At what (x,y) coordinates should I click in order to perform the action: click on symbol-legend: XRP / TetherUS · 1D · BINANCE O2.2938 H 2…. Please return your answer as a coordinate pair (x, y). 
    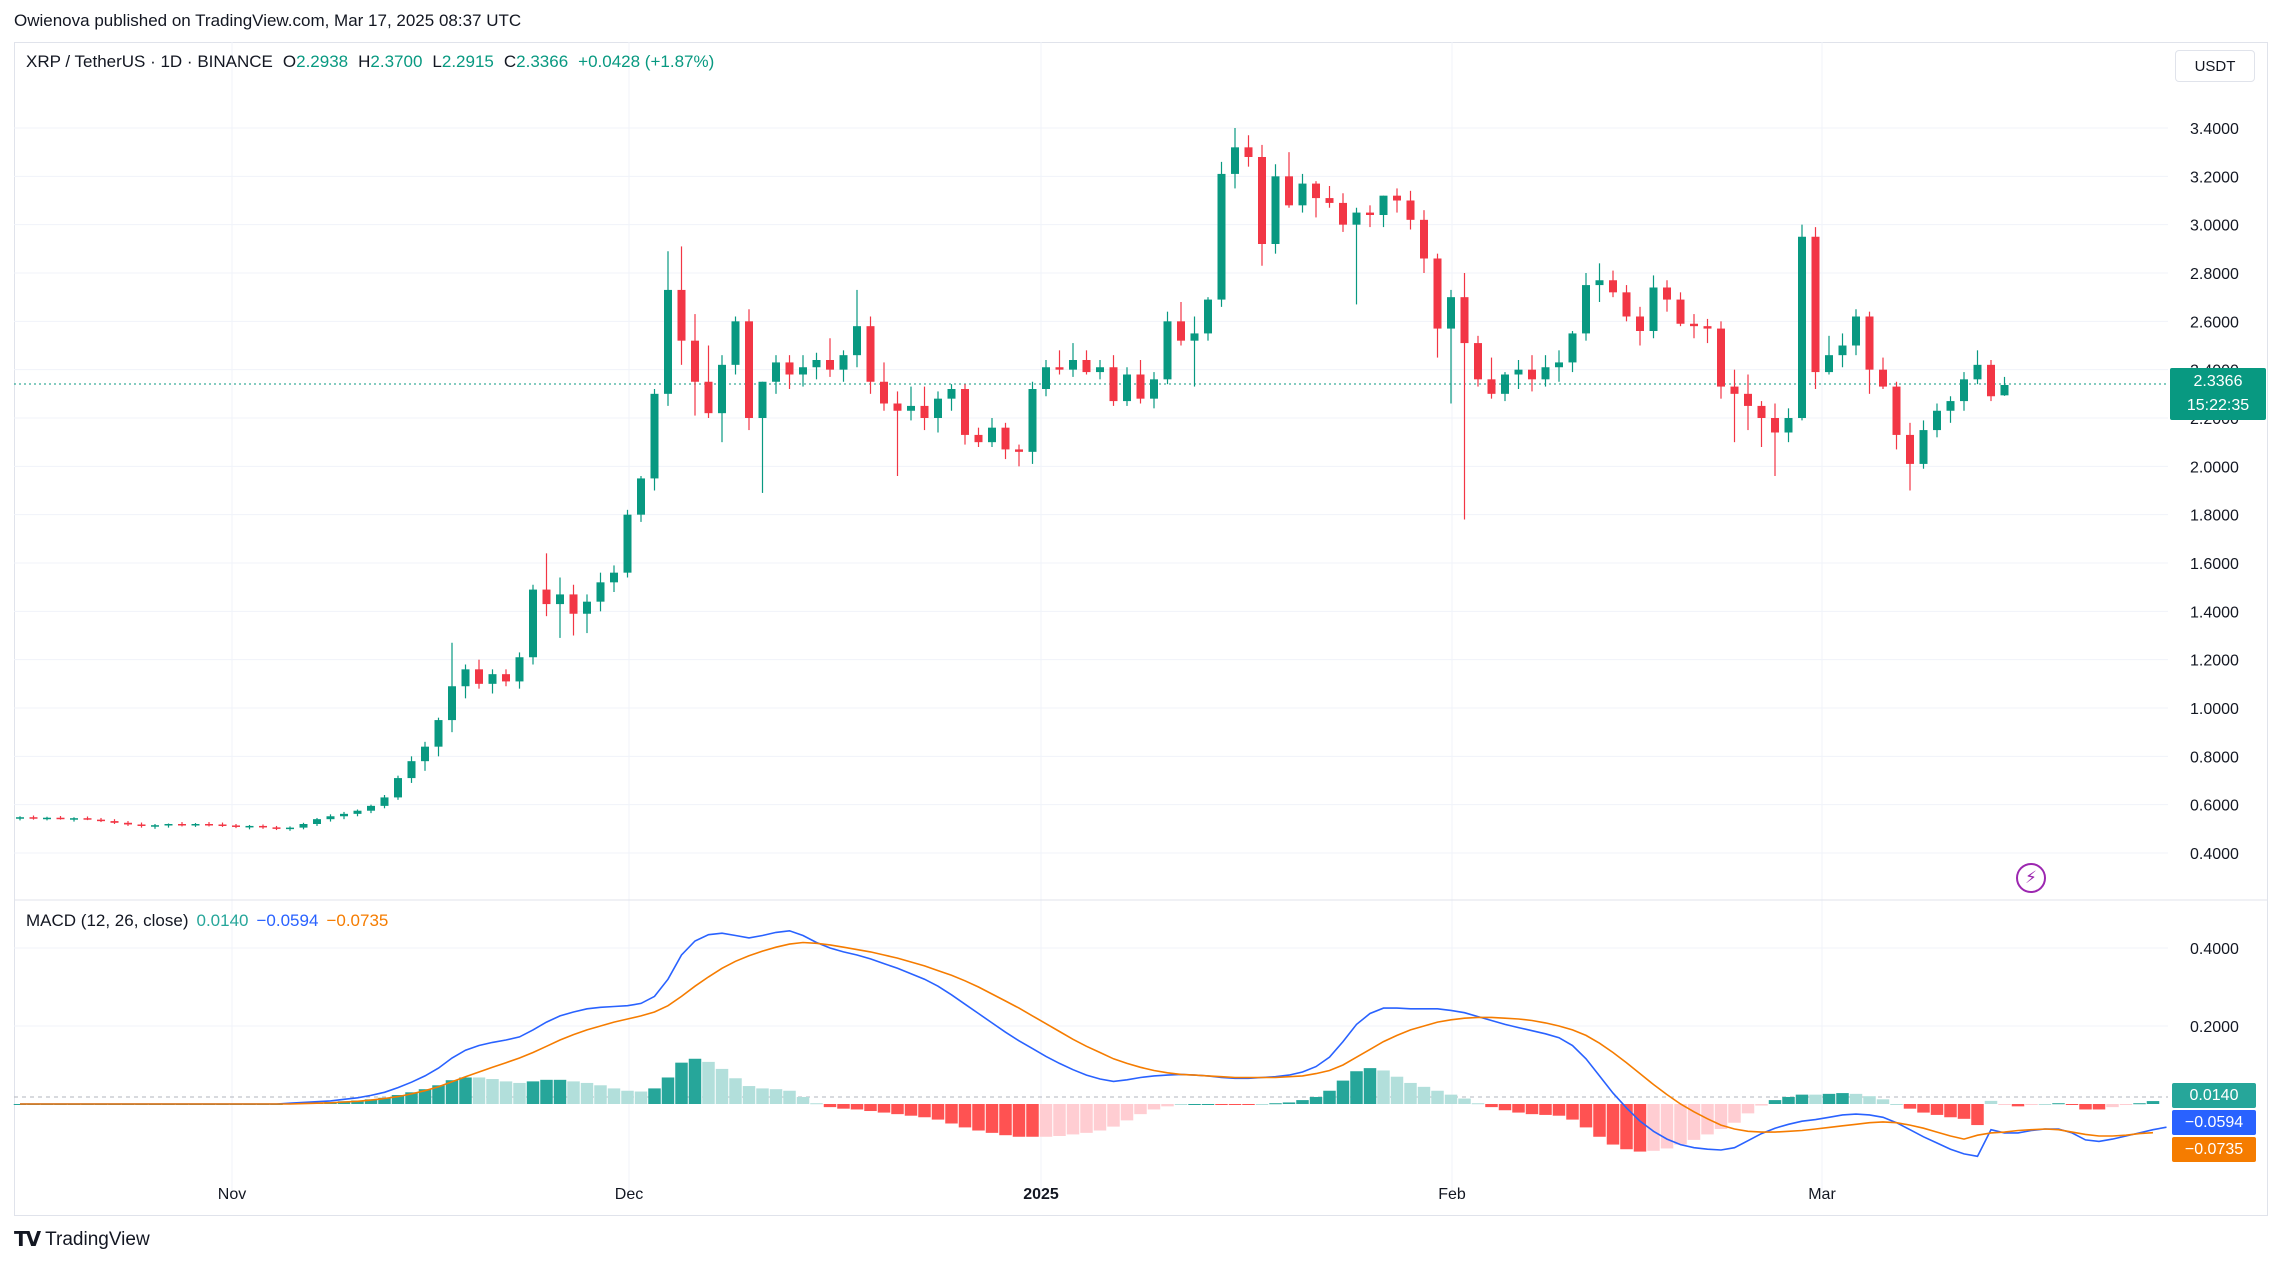
    Looking at the image, I should click on (370, 62).